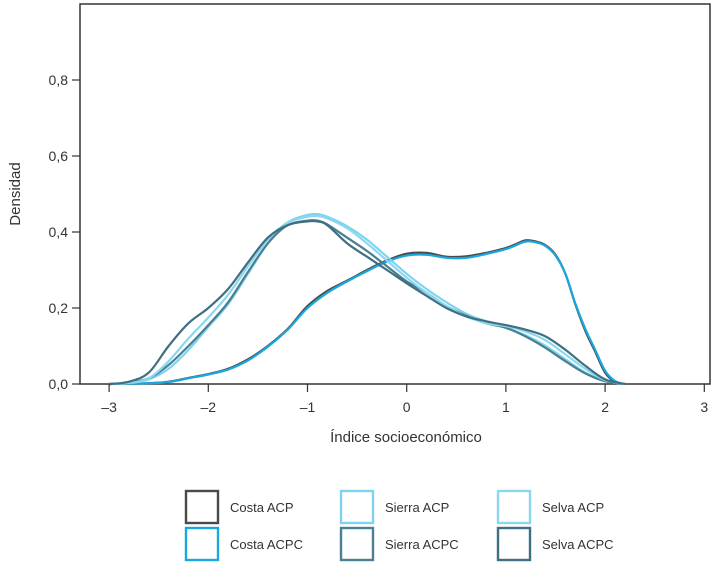 The image size is (725, 569). I want to click on legend-label: Selva ACPC, so click(578, 544).